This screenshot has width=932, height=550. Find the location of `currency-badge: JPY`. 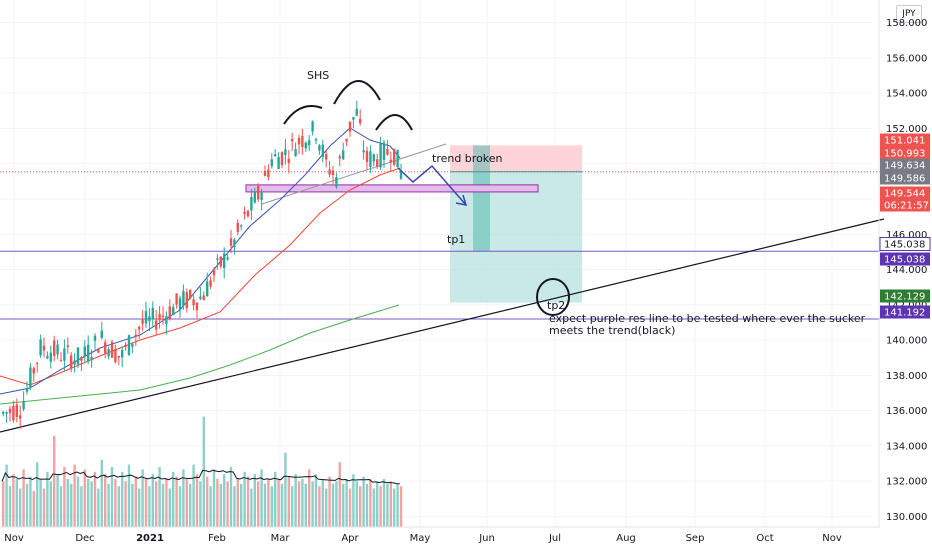

currency-badge: JPY is located at coordinates (909, 14).